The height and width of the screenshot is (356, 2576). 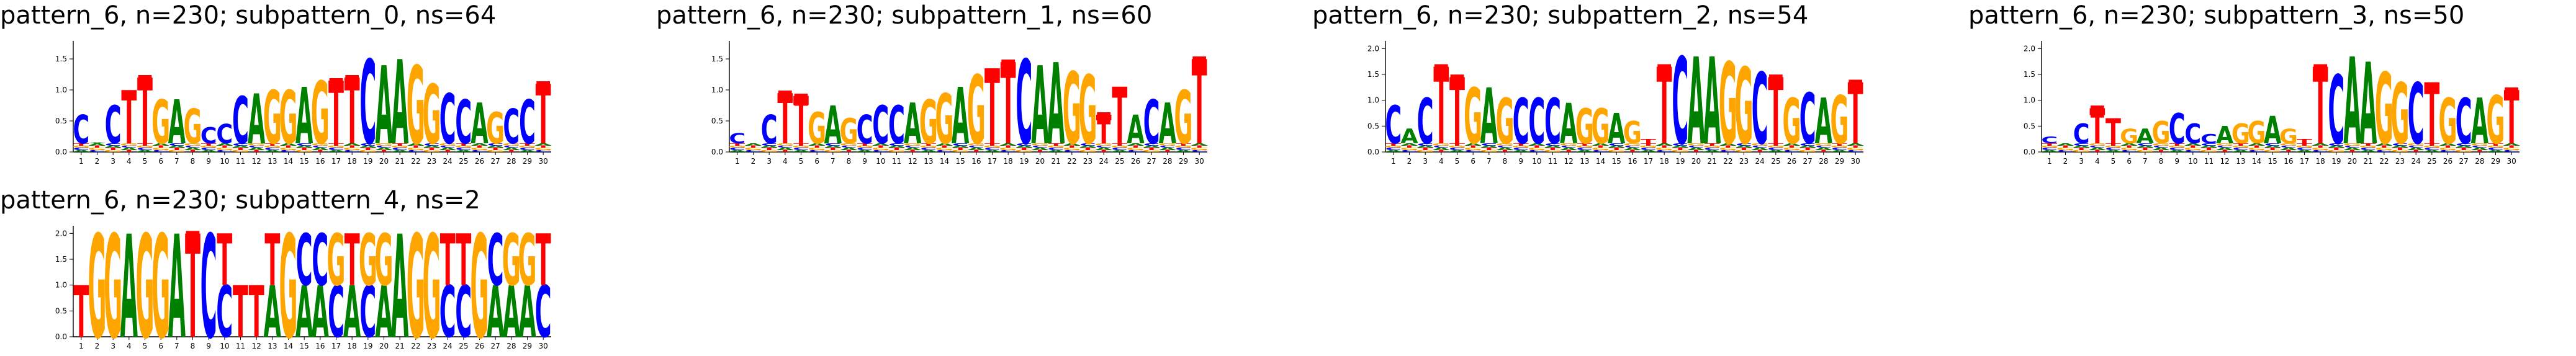 I want to click on panel-title: pattern_6, n=230; subpattern_0, ns=64, so click(x=248, y=15).